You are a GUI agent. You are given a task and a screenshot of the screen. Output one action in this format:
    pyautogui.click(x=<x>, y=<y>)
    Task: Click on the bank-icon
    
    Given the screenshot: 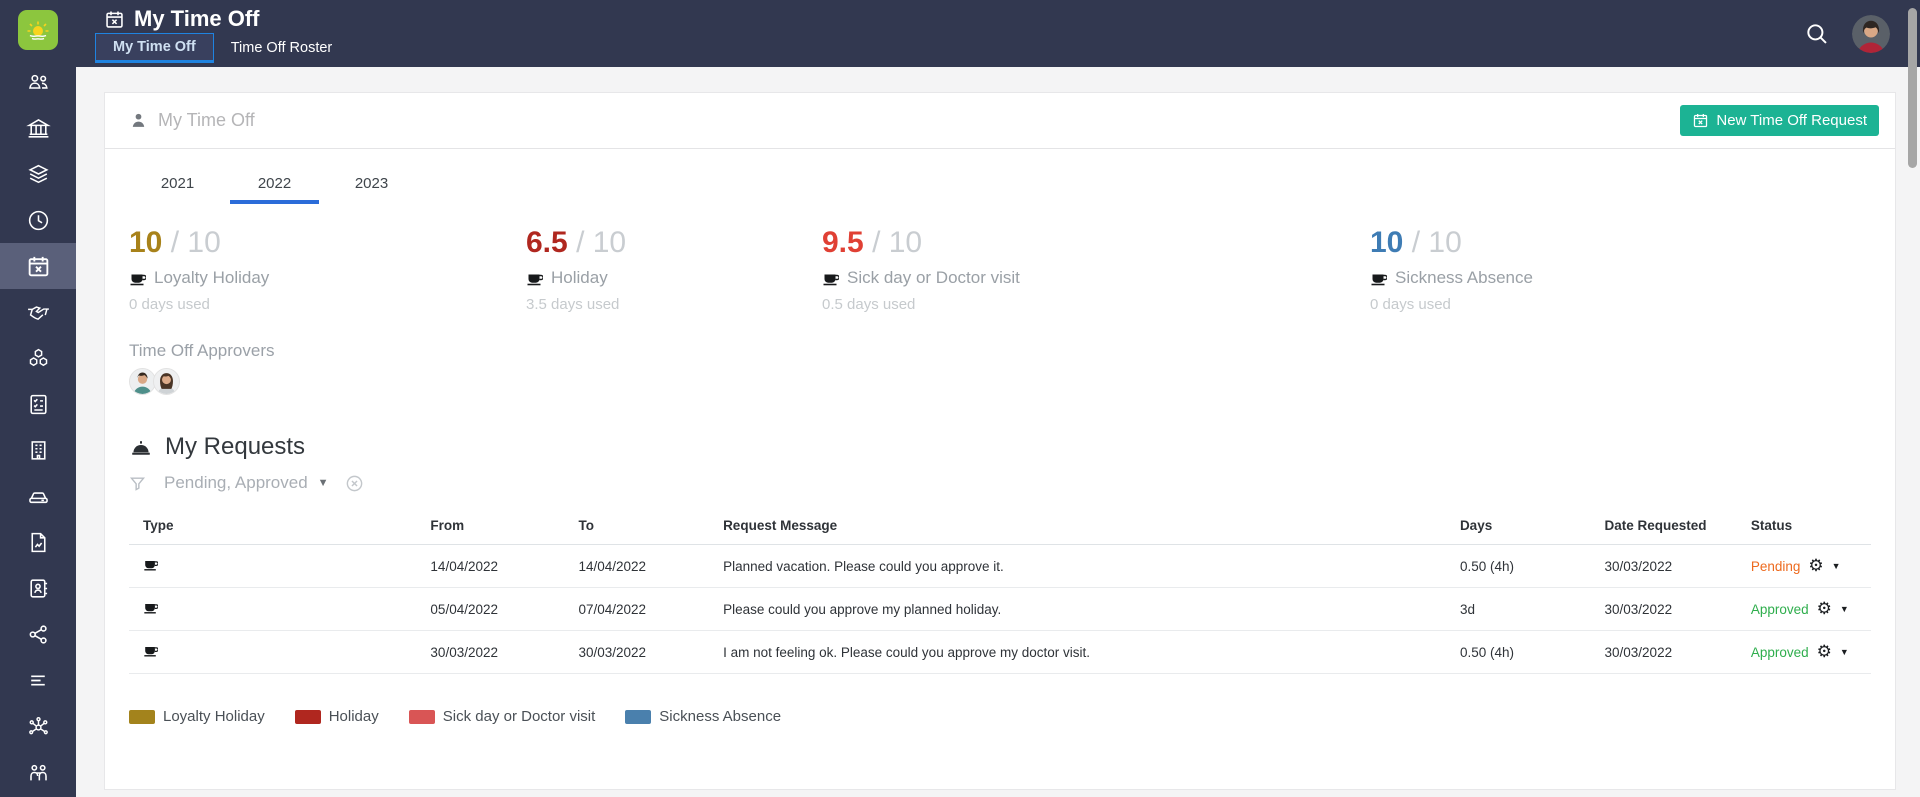 What is the action you would take?
    pyautogui.click(x=38, y=128)
    